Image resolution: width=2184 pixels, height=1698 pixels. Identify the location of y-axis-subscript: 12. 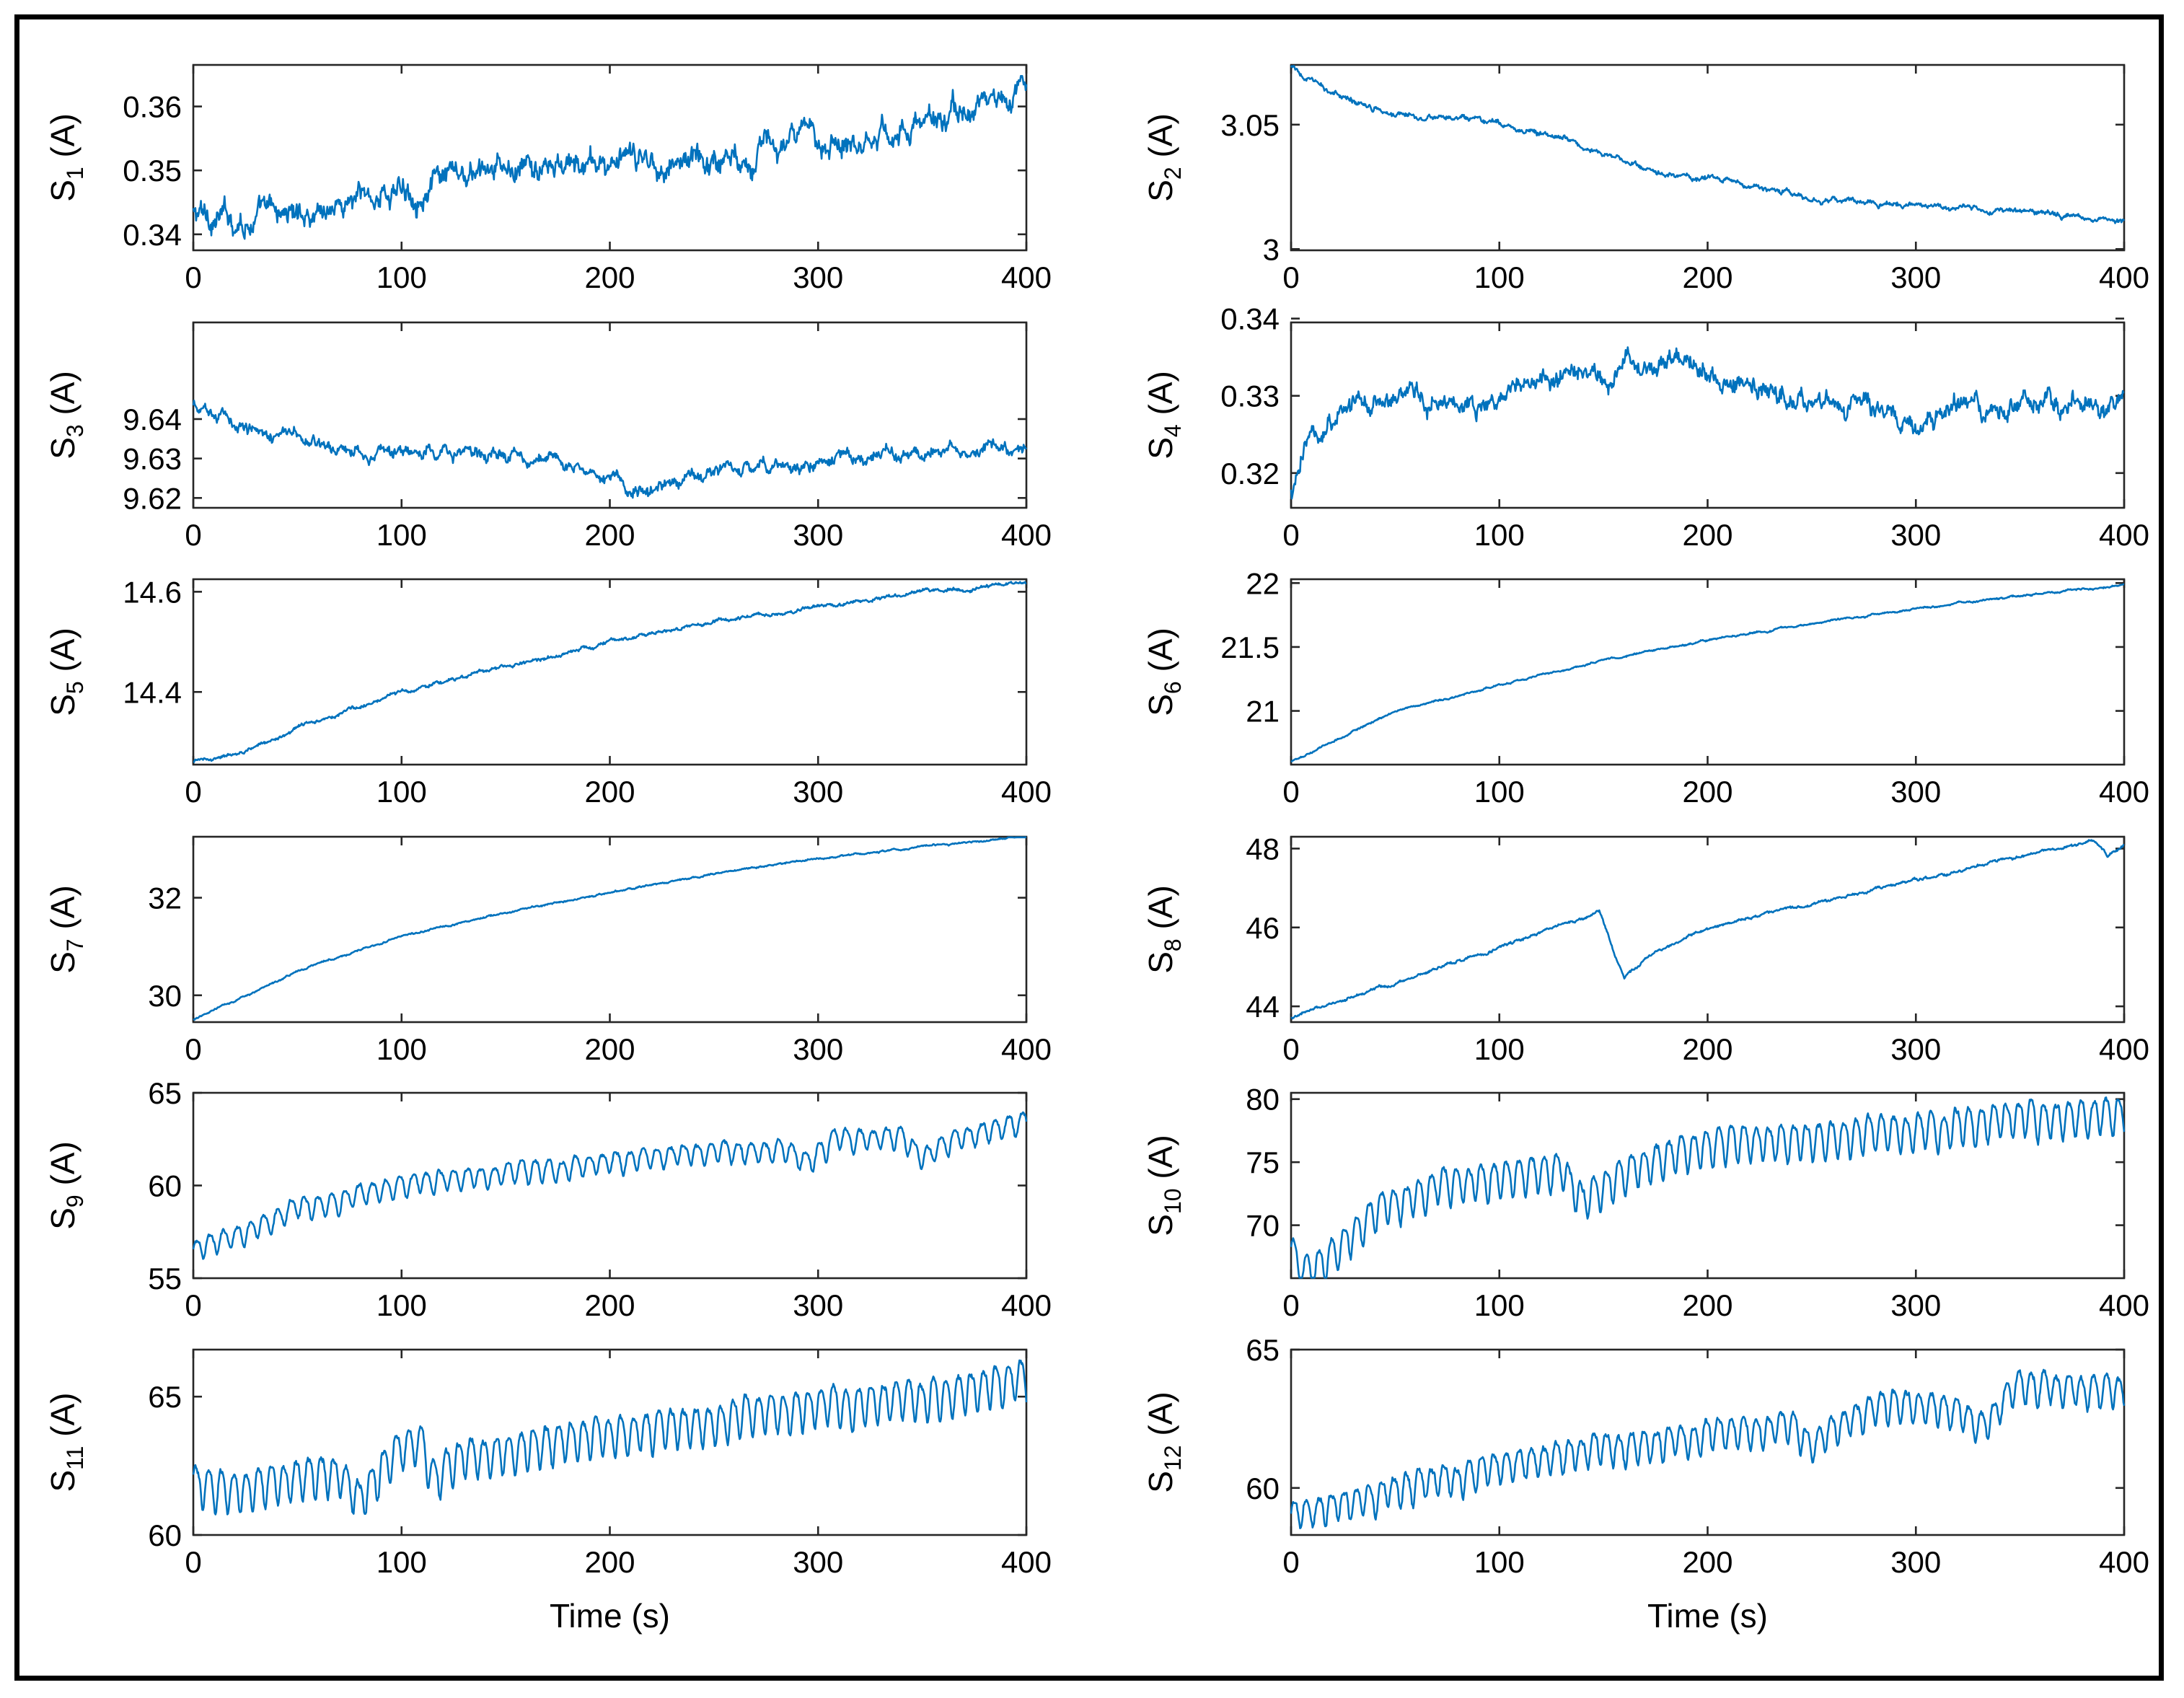
(1173, 1458).